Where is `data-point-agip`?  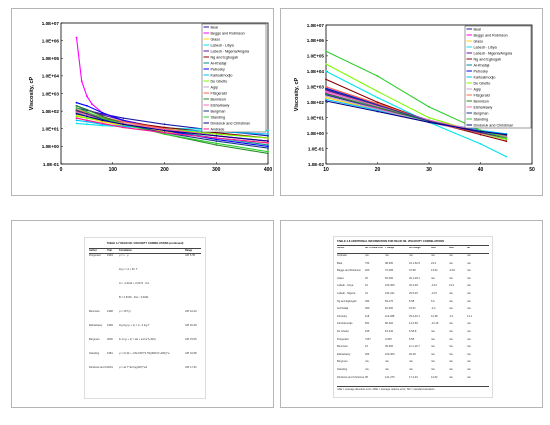 data-point-agip is located at coordinates (377, 109).